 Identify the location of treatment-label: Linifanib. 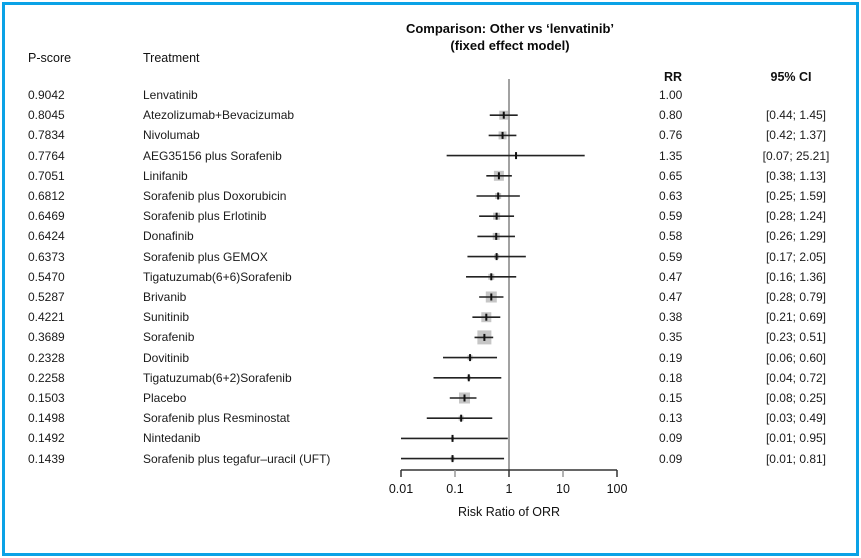
(165, 175).